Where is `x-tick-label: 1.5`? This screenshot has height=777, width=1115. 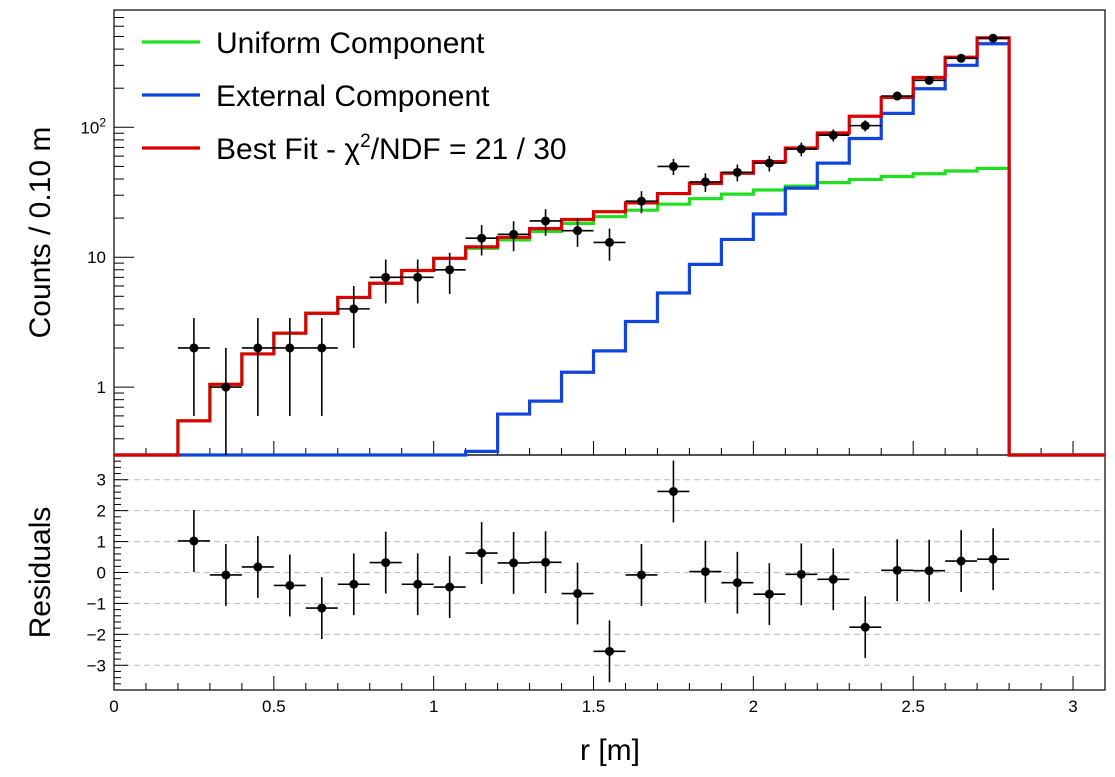
x-tick-label: 1.5 is located at coordinates (594, 706).